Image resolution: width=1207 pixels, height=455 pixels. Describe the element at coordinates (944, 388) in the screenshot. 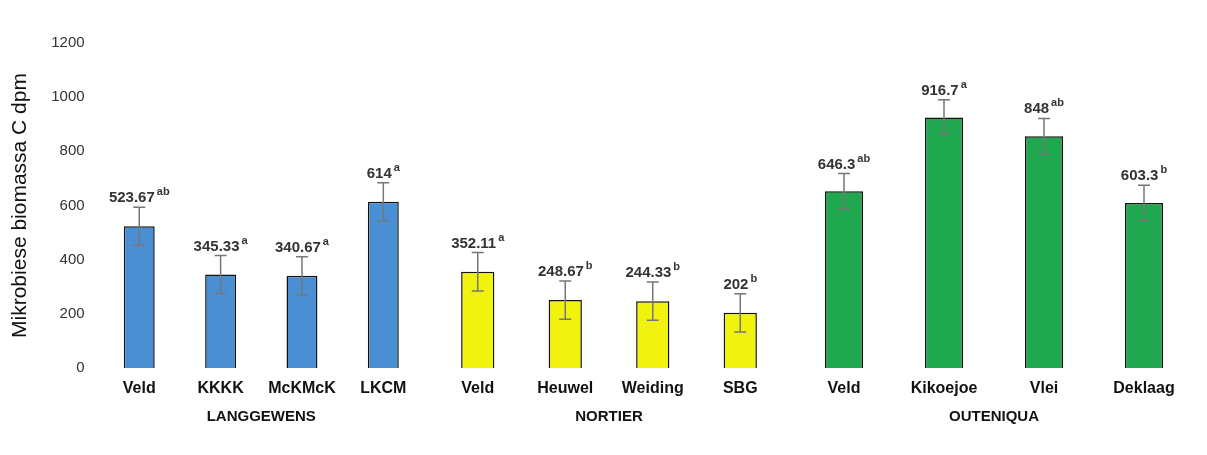

I see `x-tick-label: Kikoejoe` at that location.